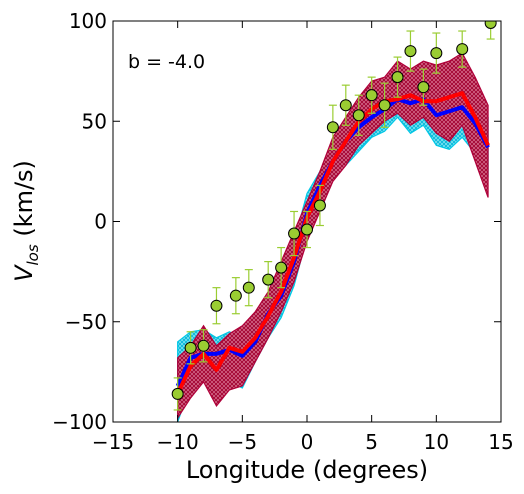 The image size is (524, 494). I want to click on y-tick-label: −100, so click(79, 422).